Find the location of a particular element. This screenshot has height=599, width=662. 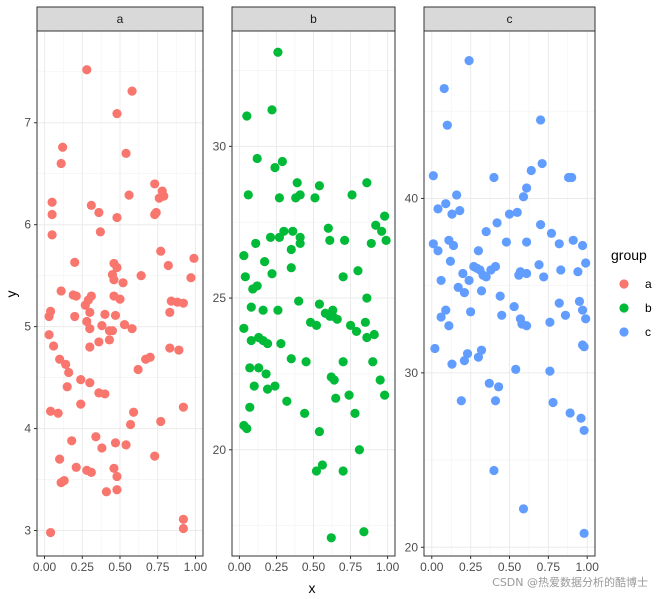

legend-label: a is located at coordinates (648, 284).